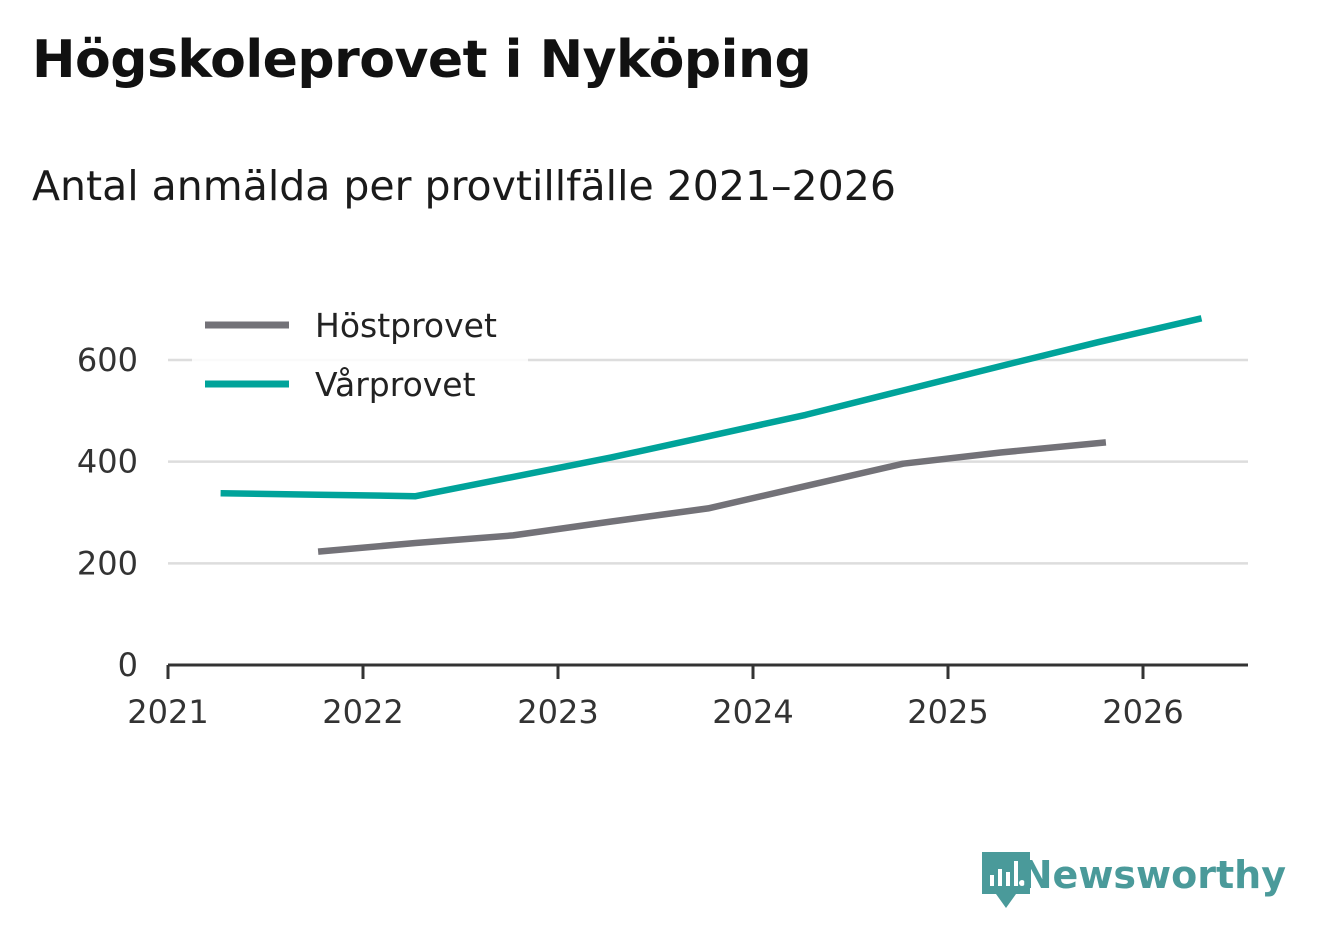  I want to click on x-tick-label: 2025, so click(947, 712).